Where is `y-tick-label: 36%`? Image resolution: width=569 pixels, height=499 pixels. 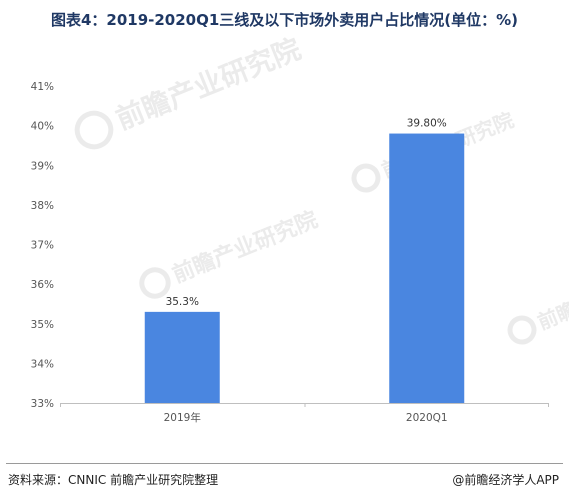 y-tick-label: 36% is located at coordinates (42, 285).